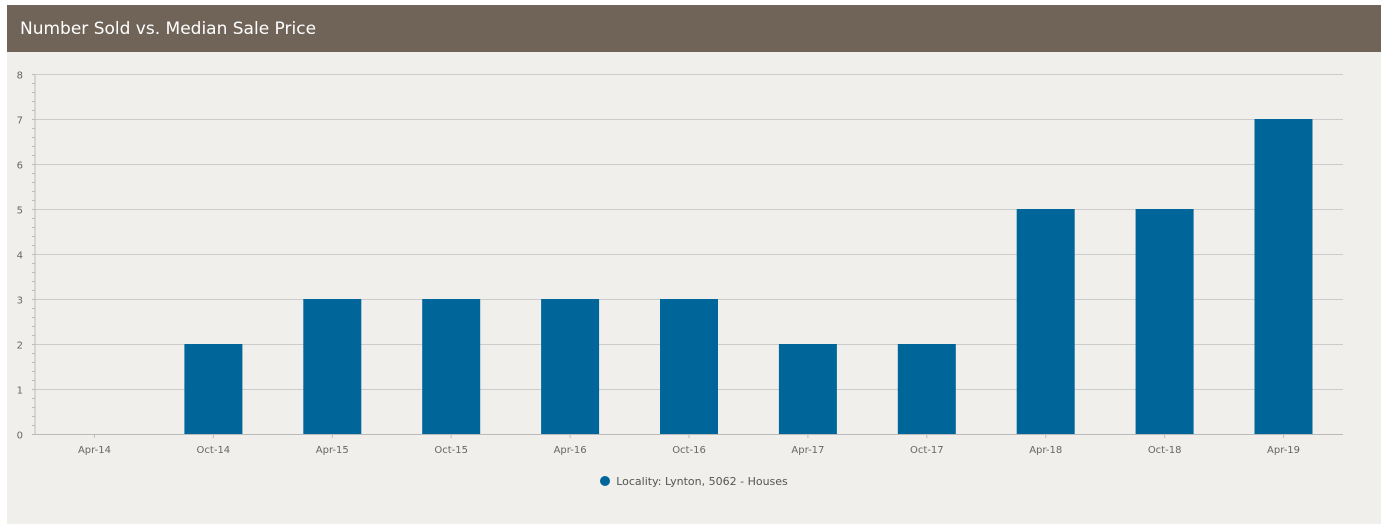 The width and height of the screenshot is (1388, 525). I want to click on y-tick-label: 0, so click(20, 436).